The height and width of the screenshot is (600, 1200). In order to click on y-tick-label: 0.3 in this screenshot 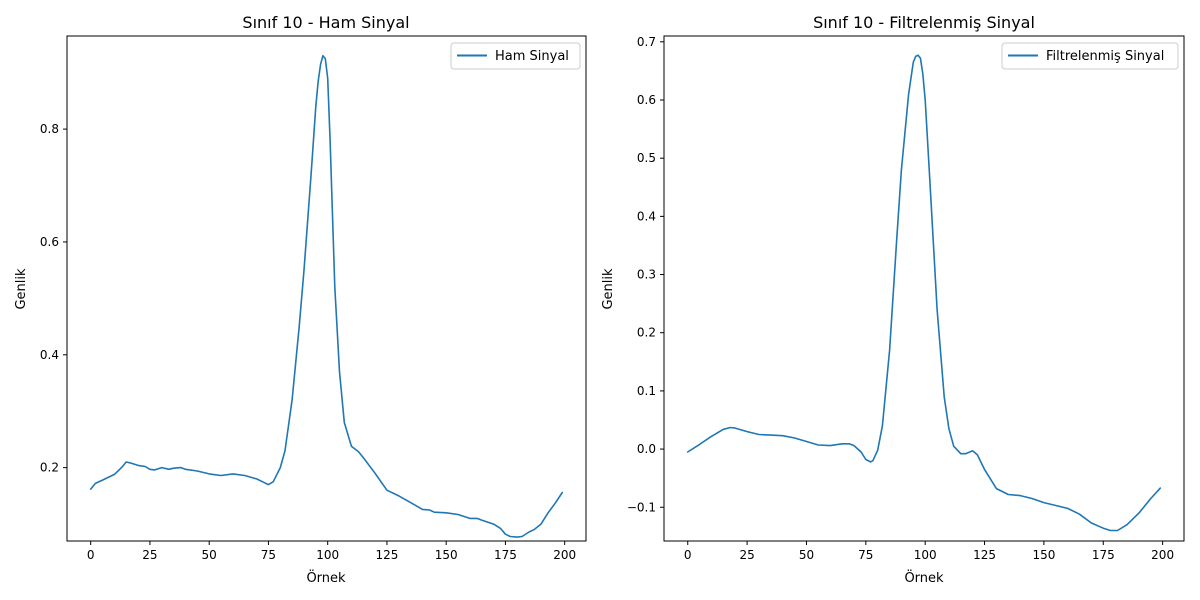, I will do `click(646, 275)`.